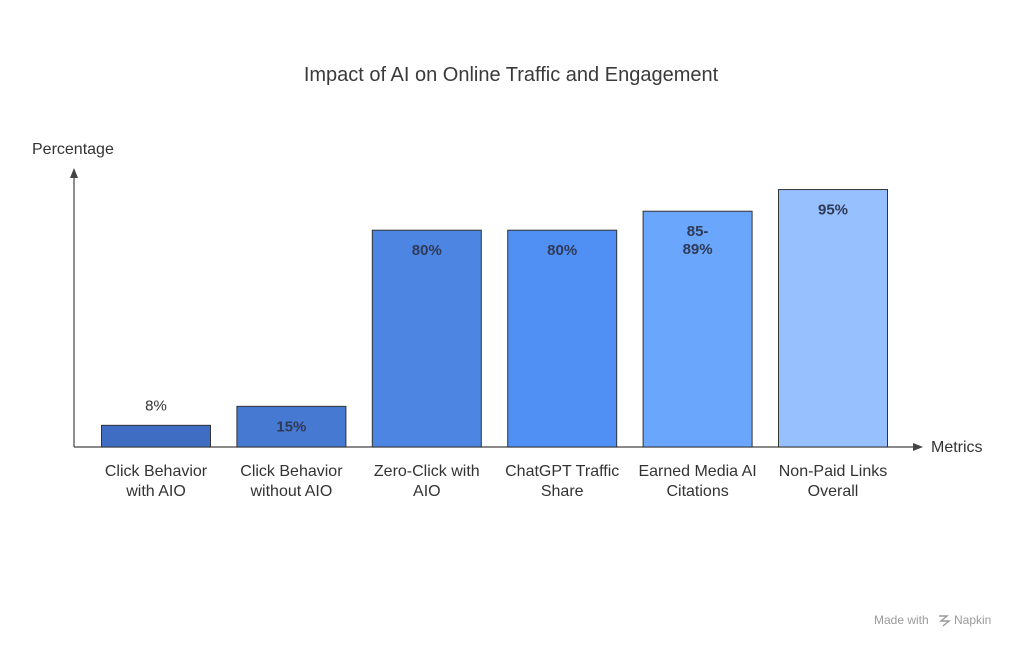 Image resolution: width=1024 pixels, height=651 pixels. I want to click on category-label-3: ChatGPT Traffic Share, so click(562, 481).